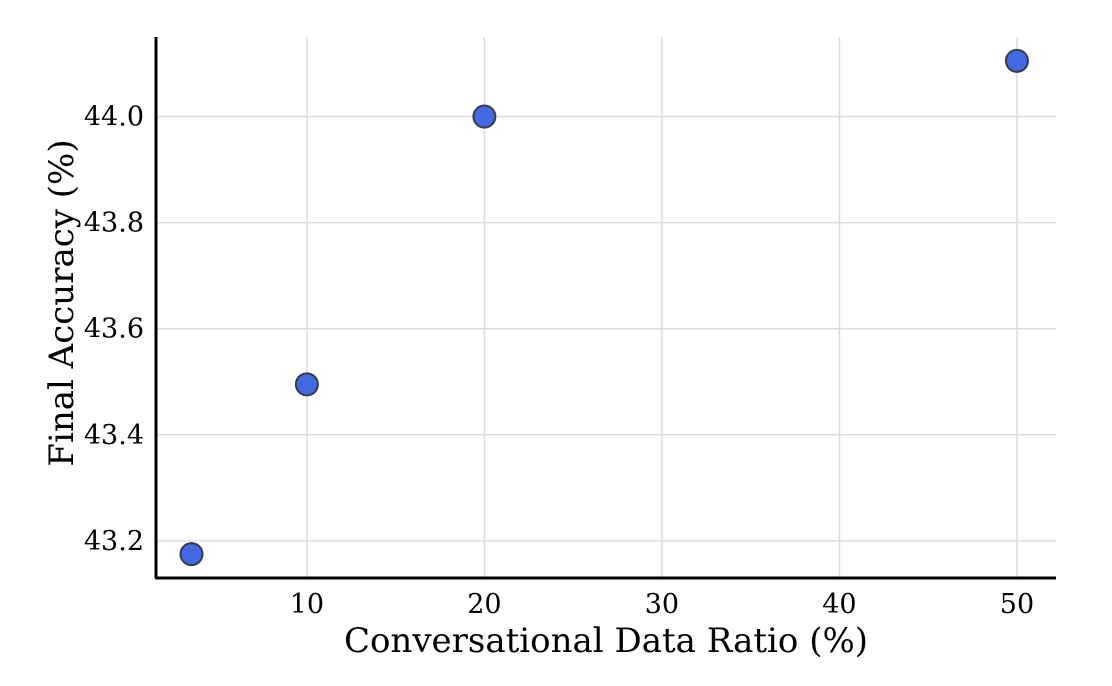 This screenshot has height=686, width=1112. What do you see at coordinates (62, 302) in the screenshot?
I see `y-axis-label: Final Accuracy (%)` at bounding box center [62, 302].